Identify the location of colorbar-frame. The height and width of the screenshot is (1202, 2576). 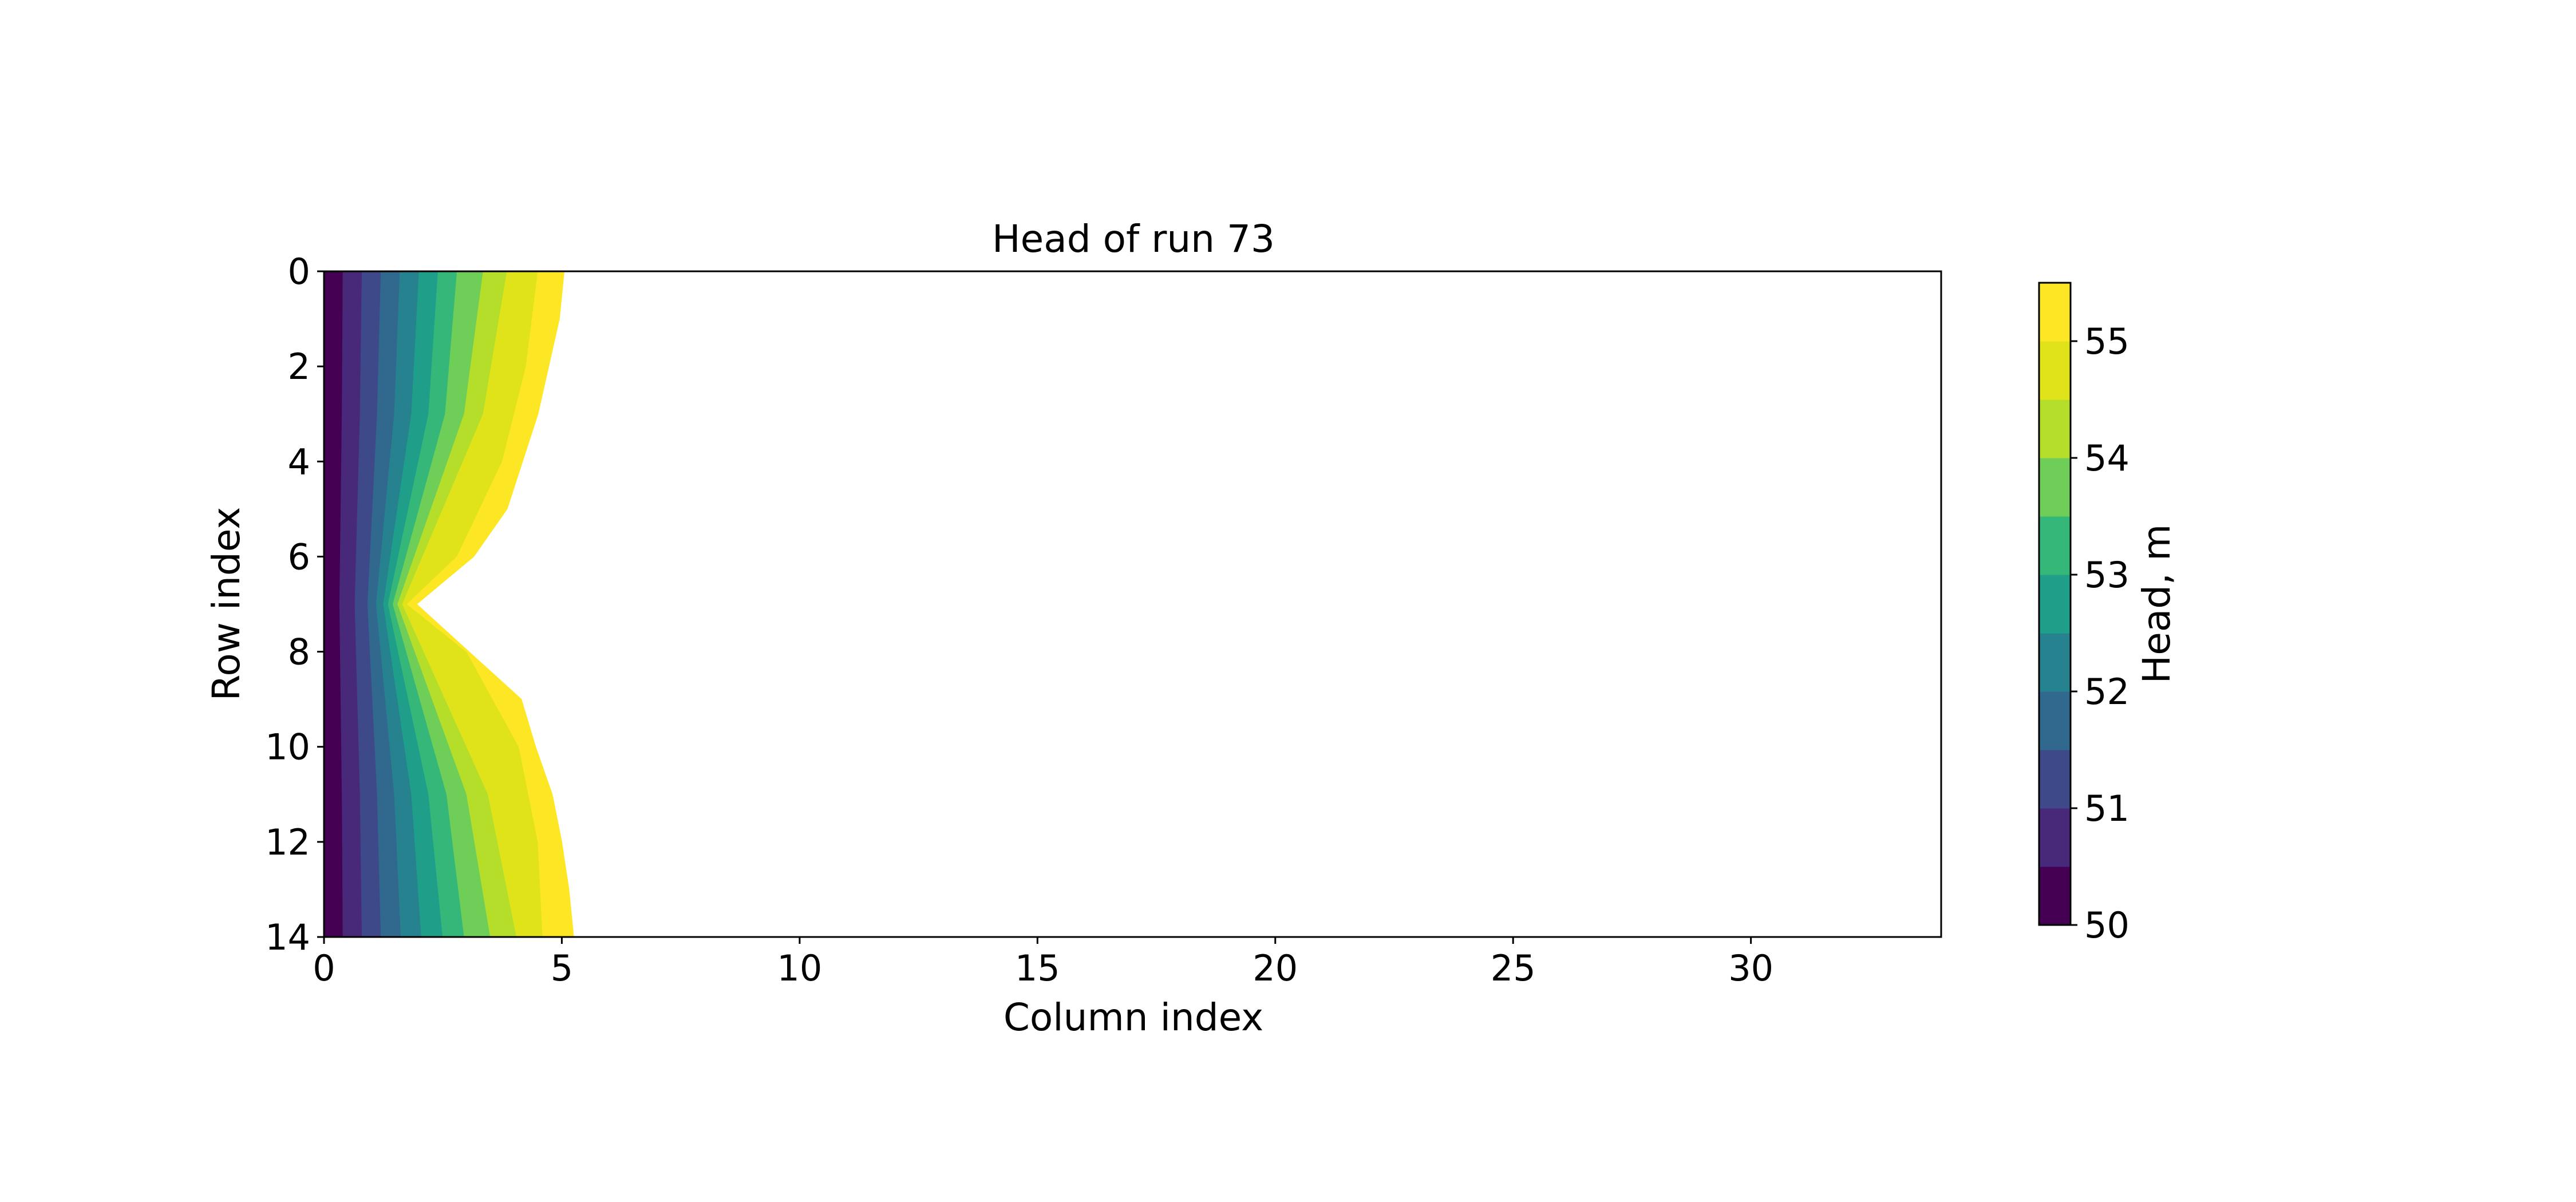
(2055, 604).